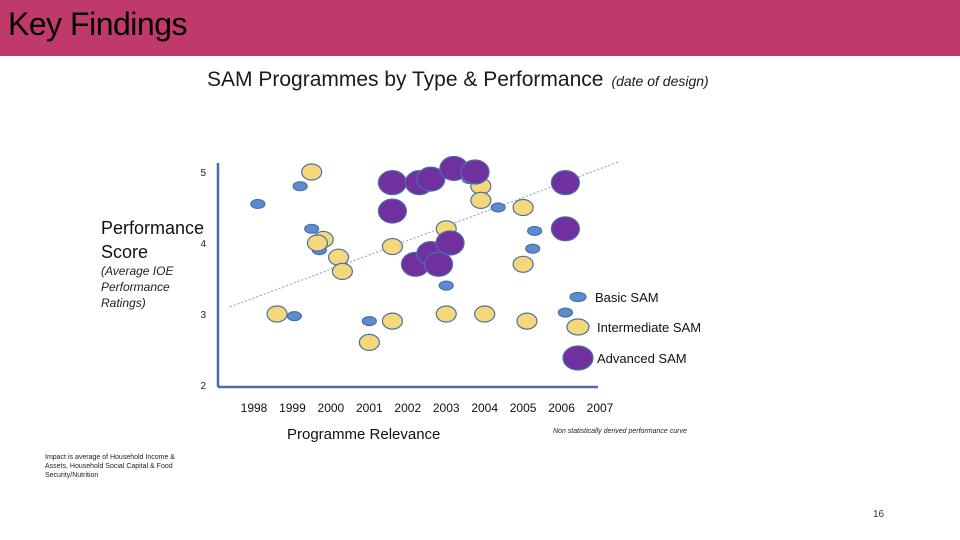 The width and height of the screenshot is (960, 540). Describe the element at coordinates (627, 297) in the screenshot. I see `legend-label: Basic SAM` at that location.